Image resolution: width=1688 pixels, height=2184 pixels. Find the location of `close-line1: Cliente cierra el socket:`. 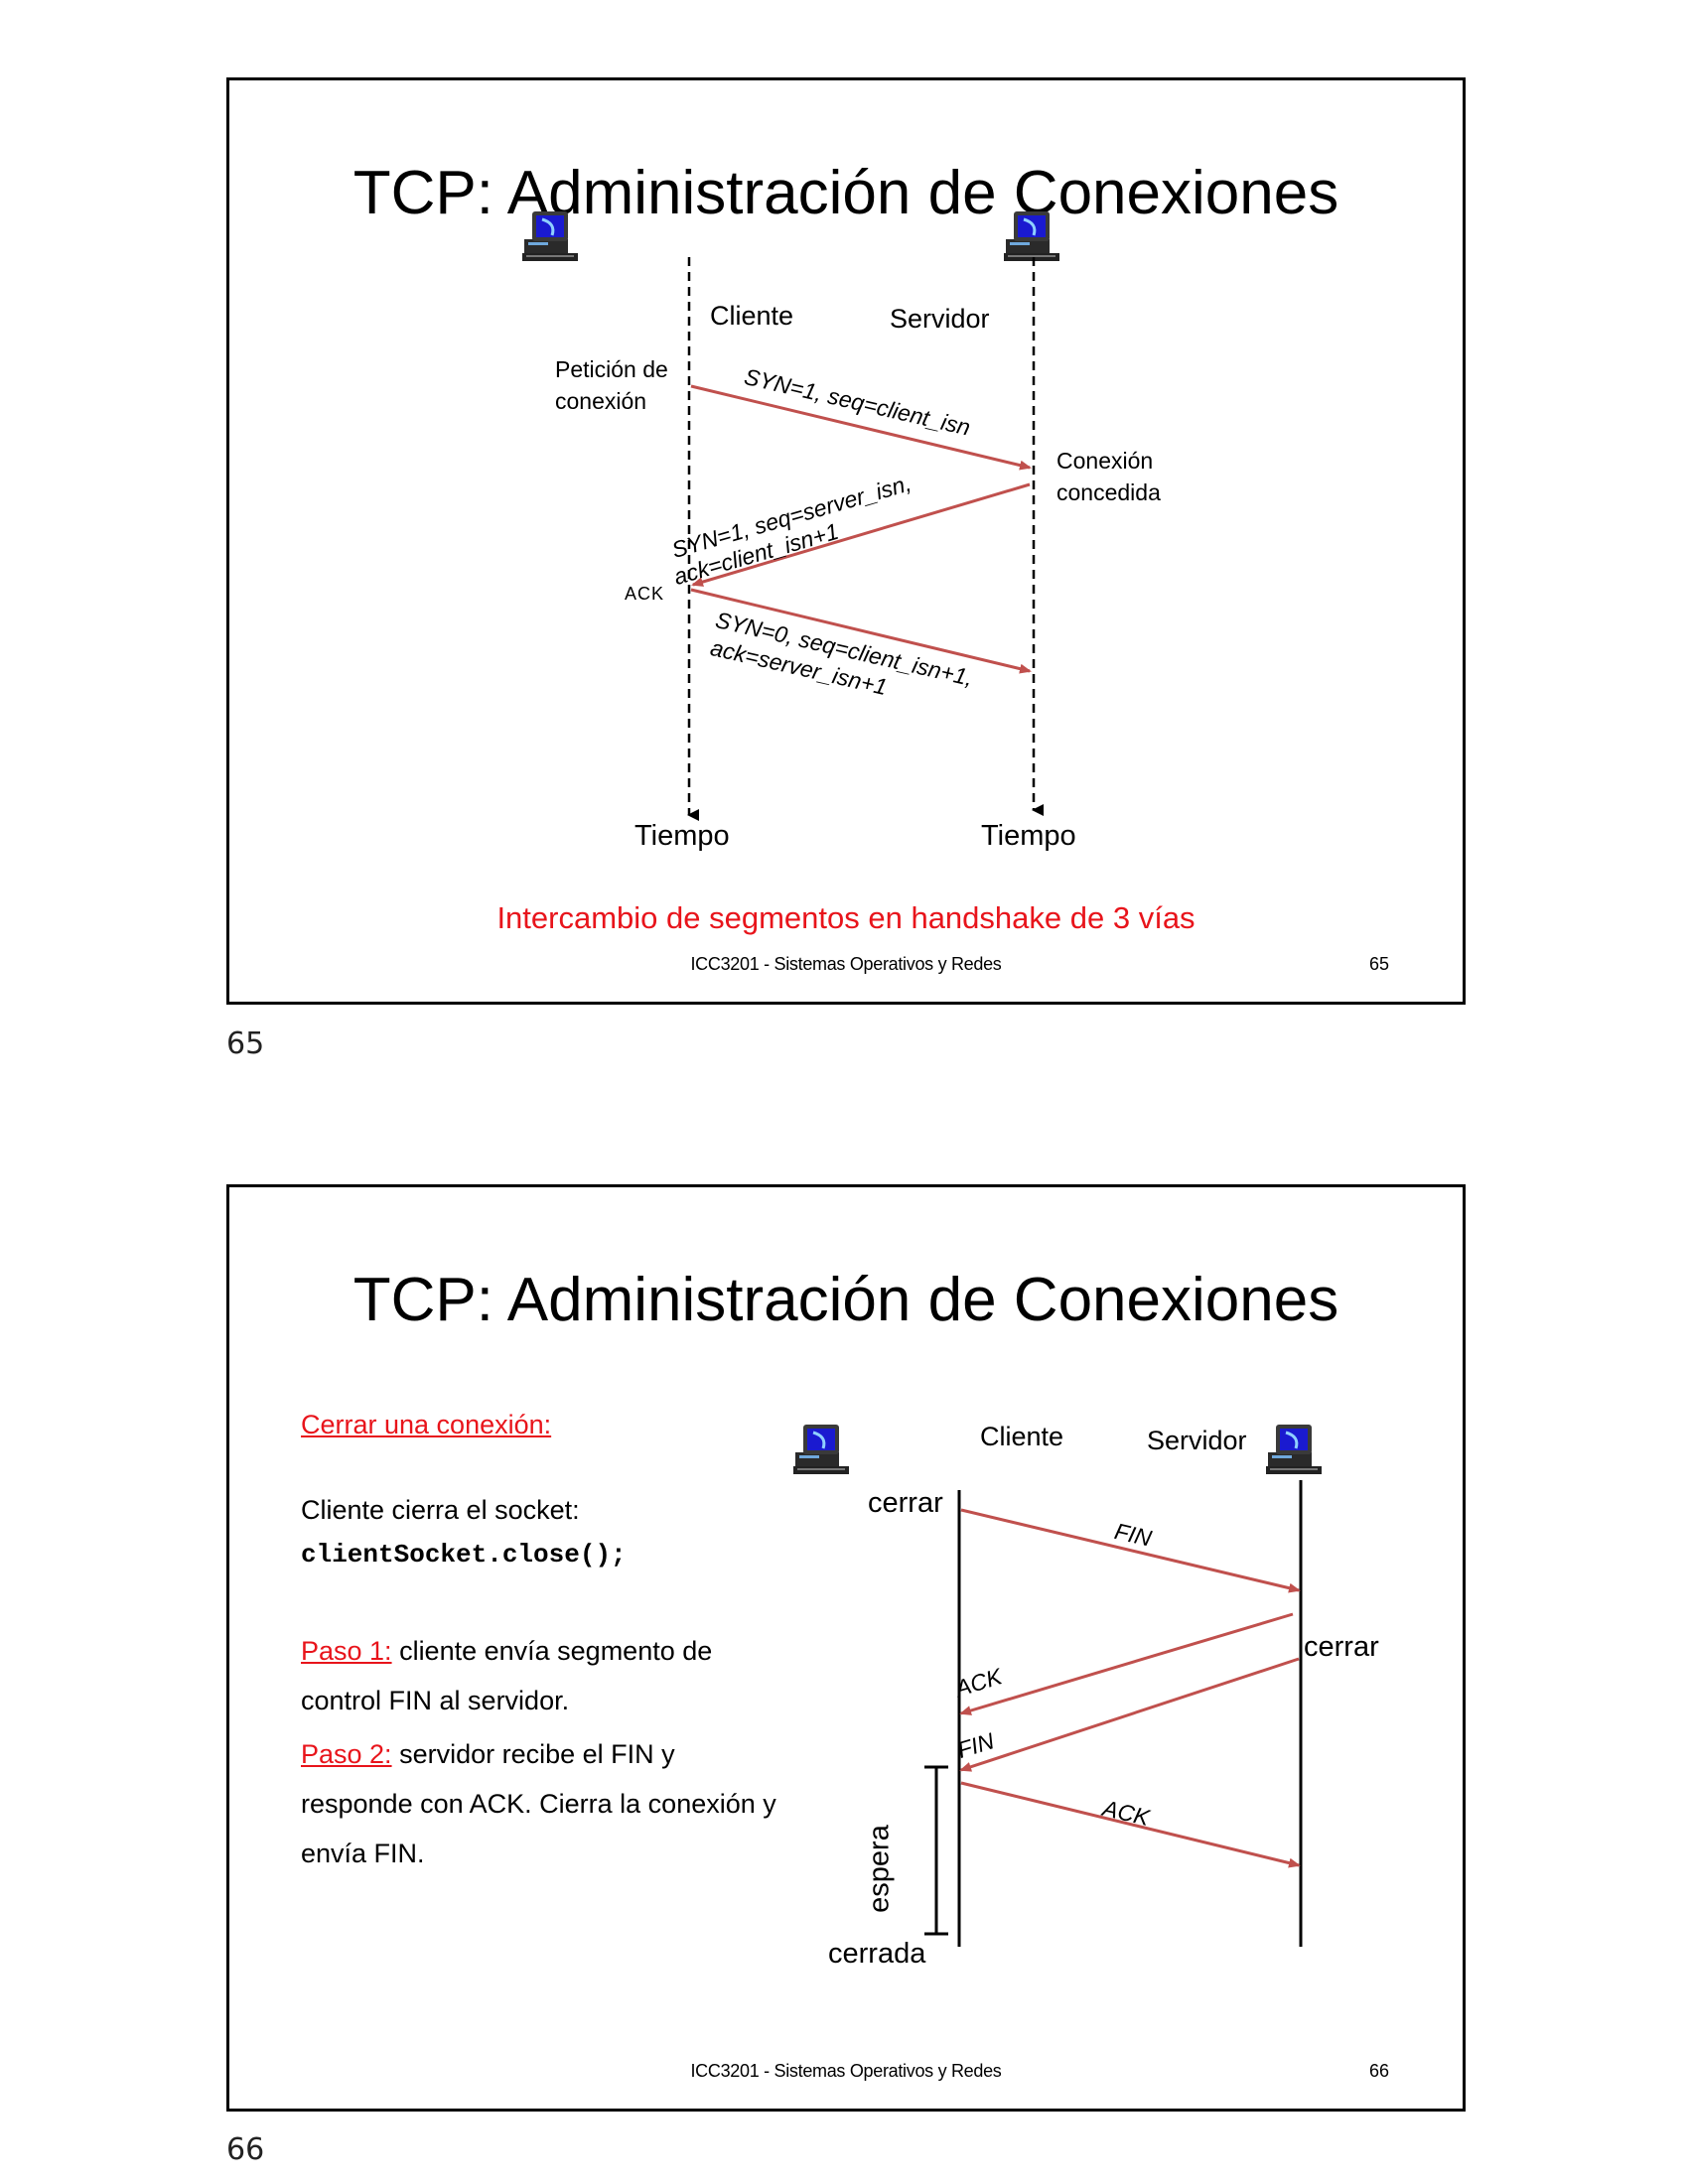

close-line1: Cliente cierra el socket: is located at coordinates (440, 1510).